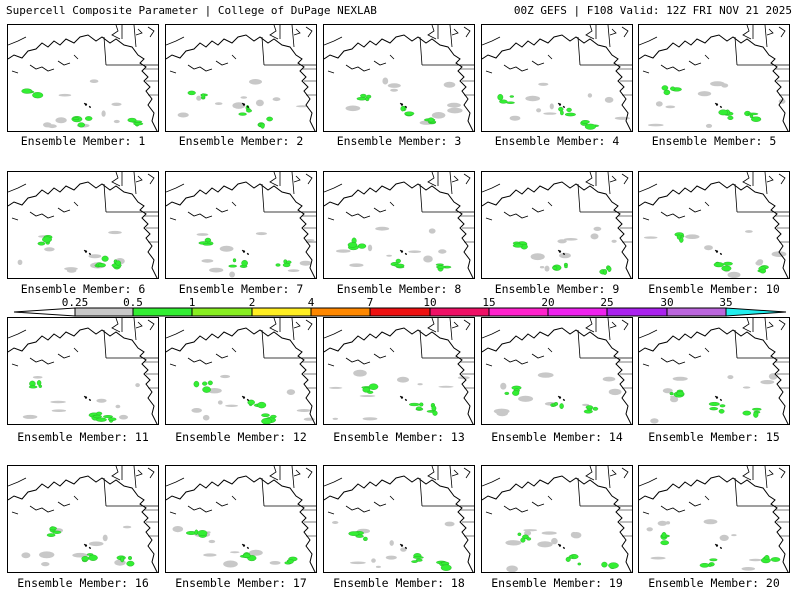 This screenshot has width=800, height=600. I want to click on ensemble-member-label: Ensemble Member: 17, so click(241, 583).